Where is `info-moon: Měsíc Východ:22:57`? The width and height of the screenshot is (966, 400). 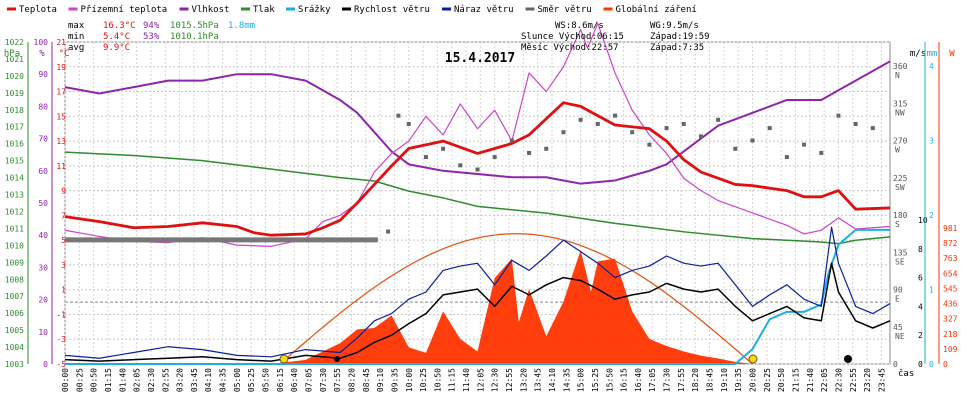 info-moon: Měsíc Východ:22:57 is located at coordinates (570, 48).